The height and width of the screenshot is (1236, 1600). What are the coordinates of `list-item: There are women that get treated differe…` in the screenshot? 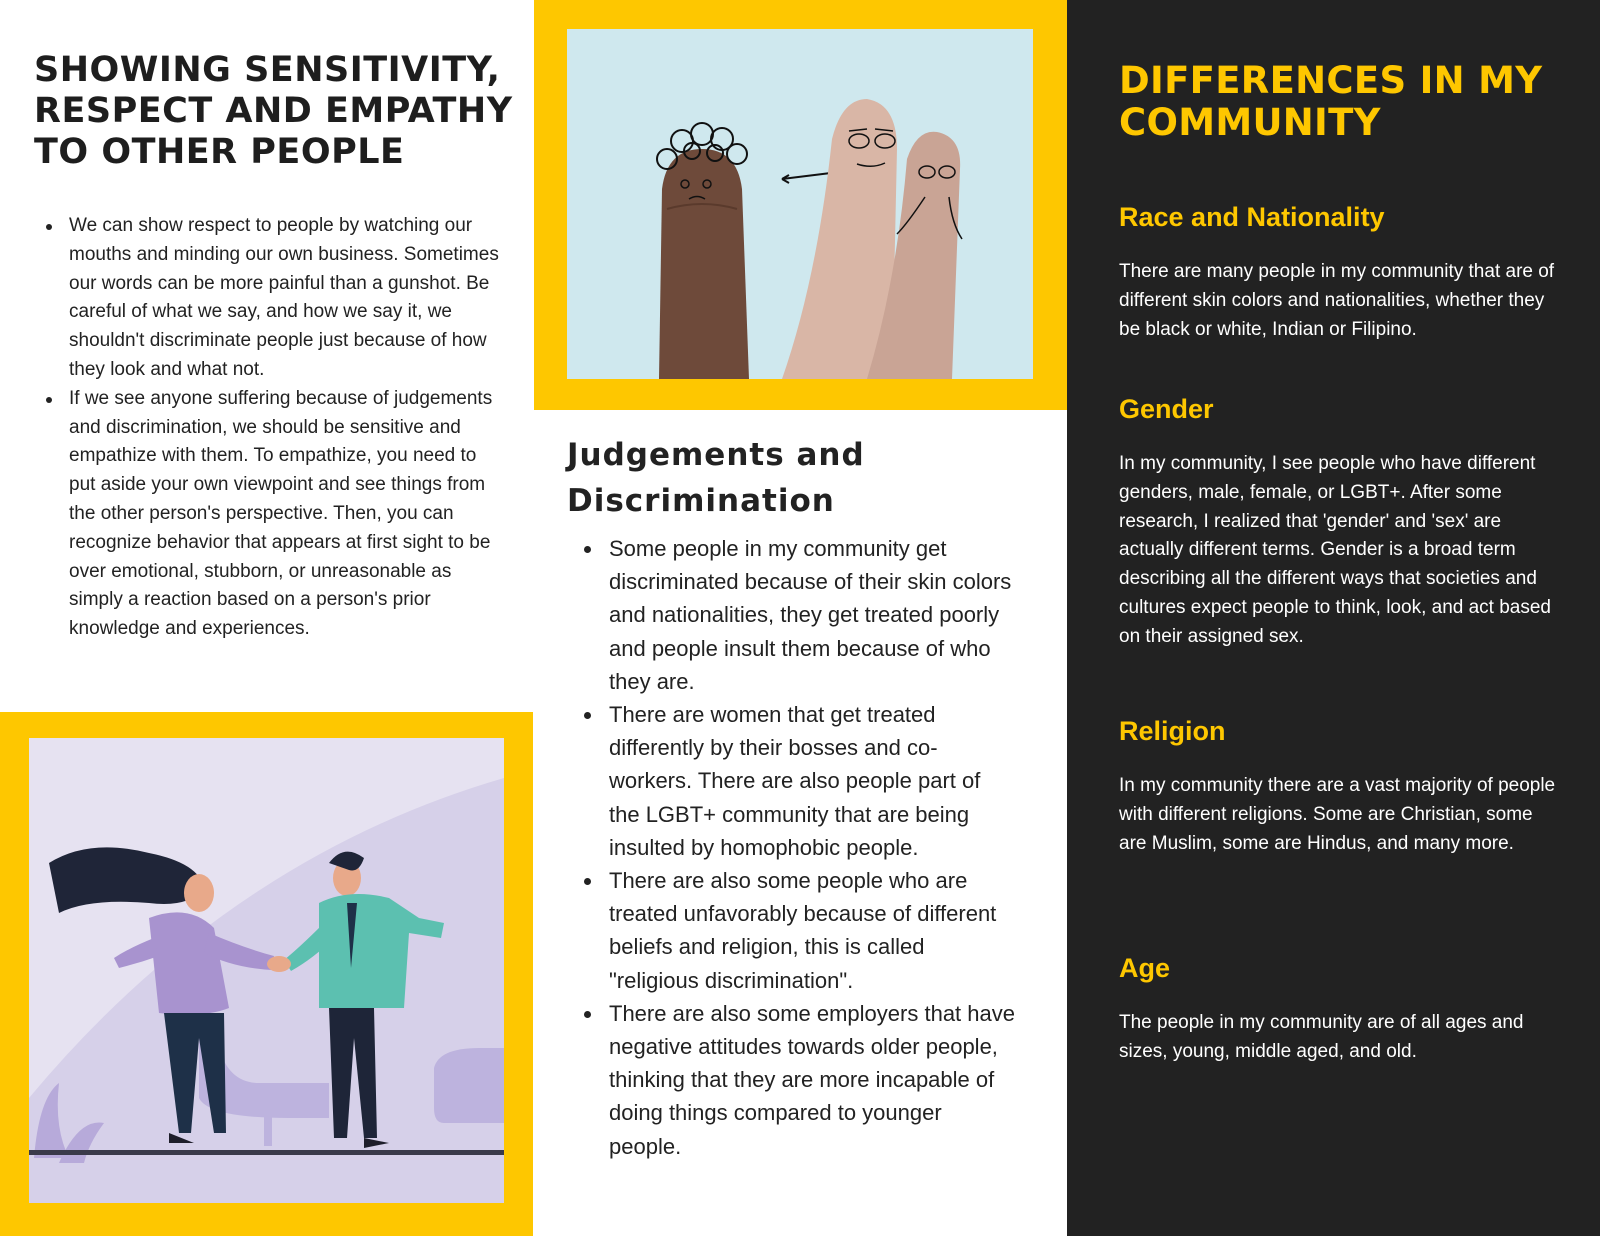 It's located at (792, 781).